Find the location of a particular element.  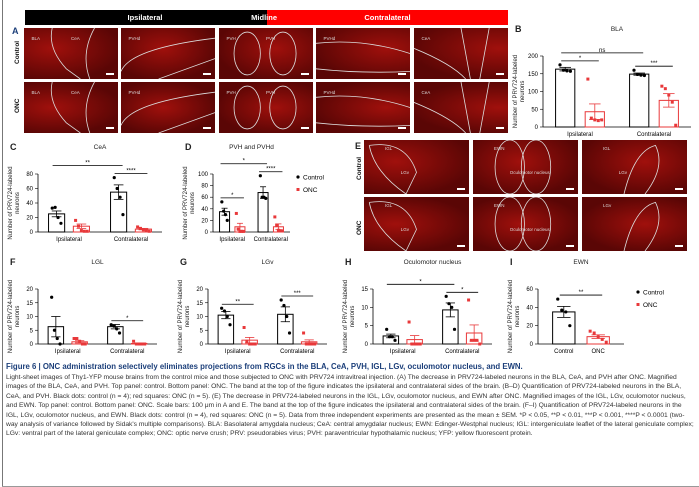

chart-title: EWN is located at coordinates (580, 262).